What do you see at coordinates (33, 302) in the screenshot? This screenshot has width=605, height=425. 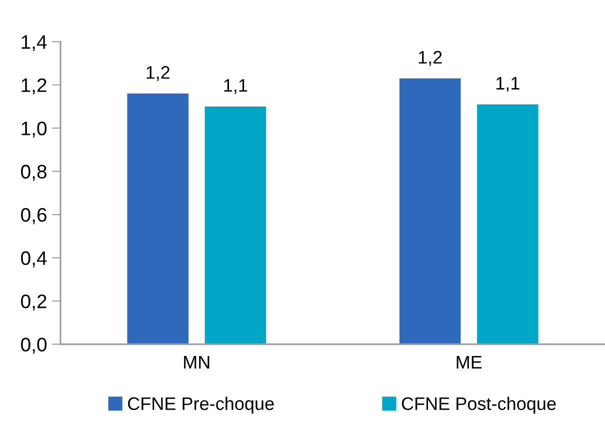 I see `y-tick-label: 0,2` at bounding box center [33, 302].